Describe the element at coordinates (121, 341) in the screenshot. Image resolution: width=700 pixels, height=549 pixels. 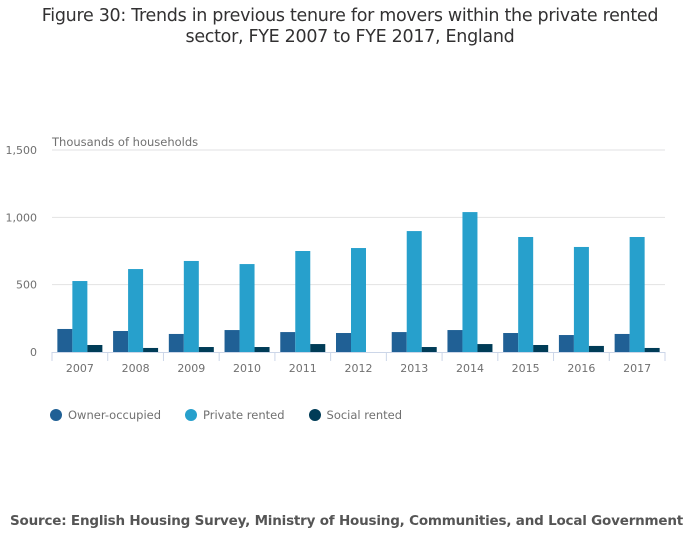
I see `bar-owner-occupied-2008` at that location.